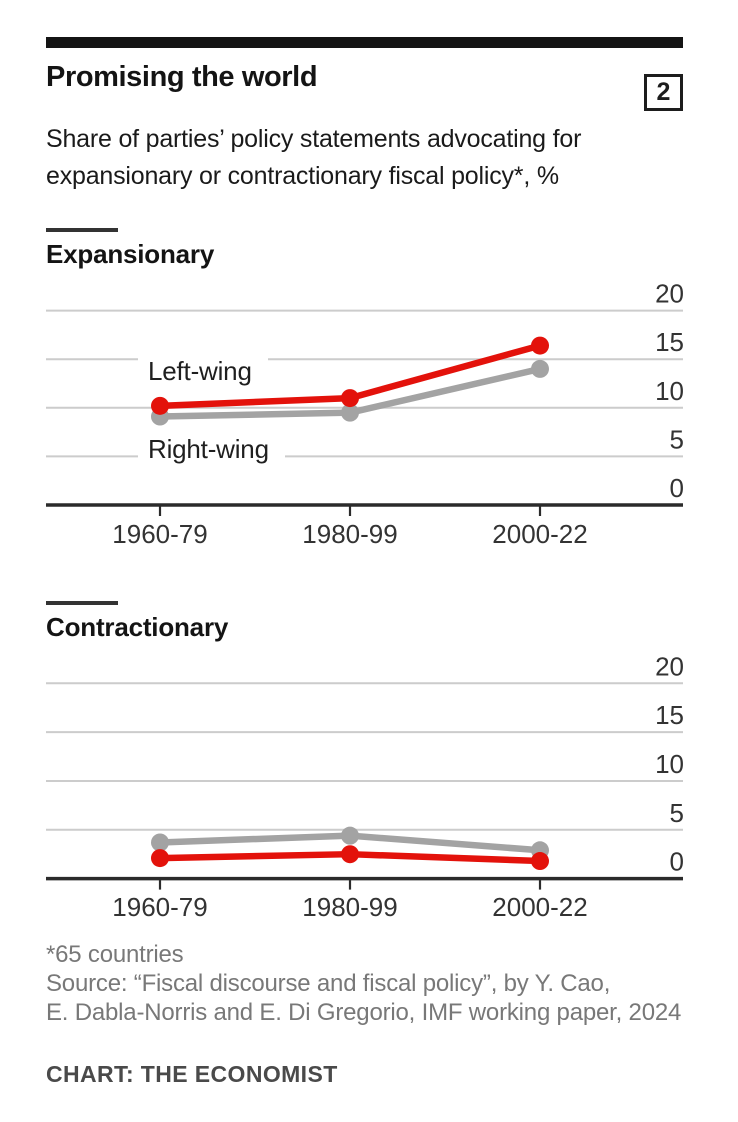 The height and width of the screenshot is (1122, 738). I want to click on gridlines, so click(364, 756).